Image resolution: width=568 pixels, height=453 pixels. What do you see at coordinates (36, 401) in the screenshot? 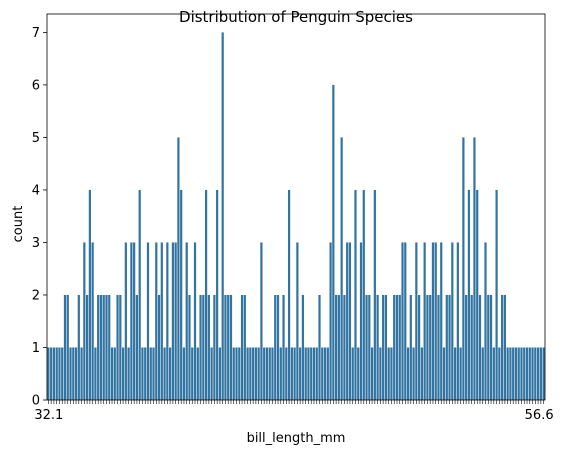
I see `y-tick-label: 0` at bounding box center [36, 401].